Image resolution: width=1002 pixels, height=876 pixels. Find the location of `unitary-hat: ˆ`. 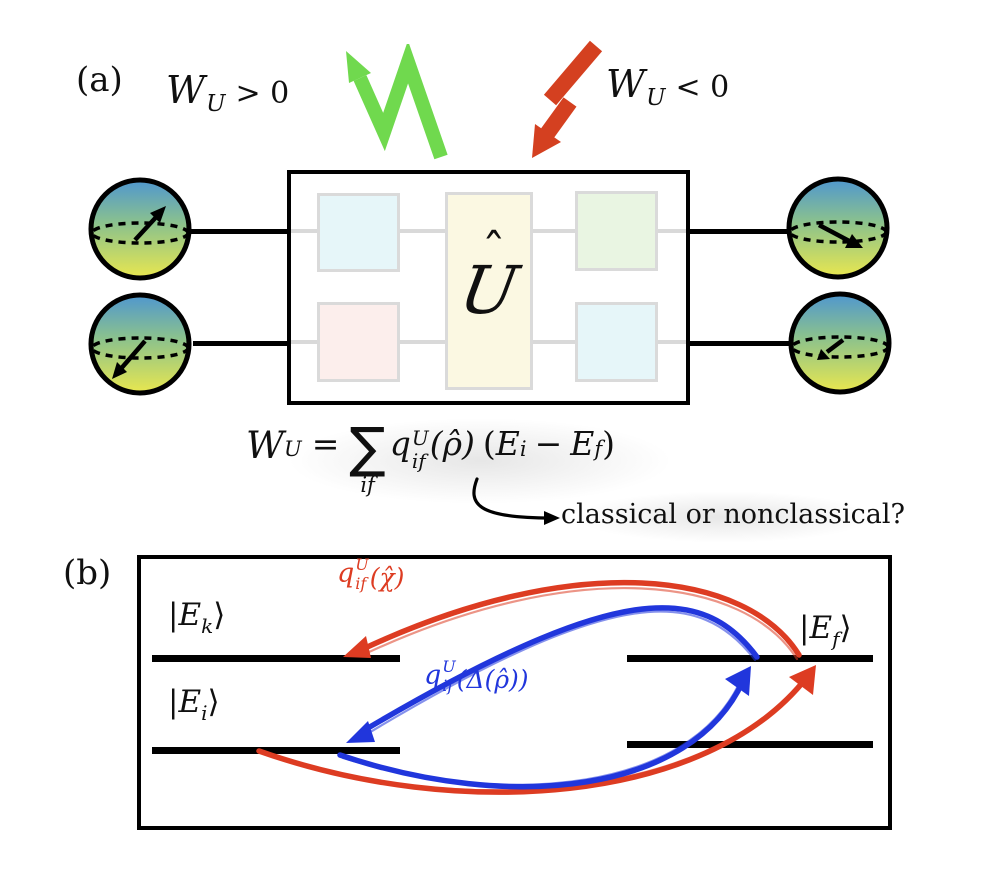

unitary-hat: ˆ is located at coordinates (493, 252).